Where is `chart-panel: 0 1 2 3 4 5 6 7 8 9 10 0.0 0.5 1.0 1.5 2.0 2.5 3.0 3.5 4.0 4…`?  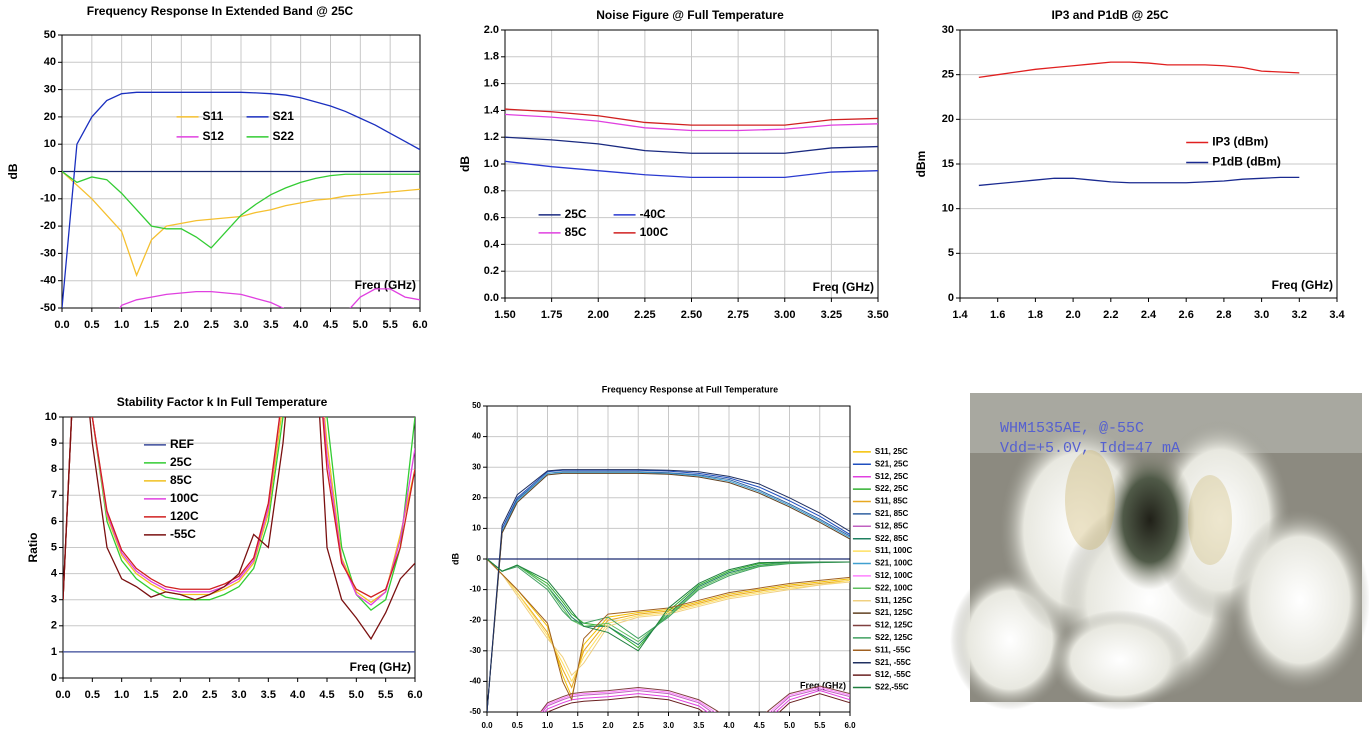
chart-panel: 0 1 2 3 4 5 6 7 8 9 10 0.0 0.5 1.0 1.5 2.0 2.5 3.0 3.5 4.0 4… is located at coordinates (224, 548).